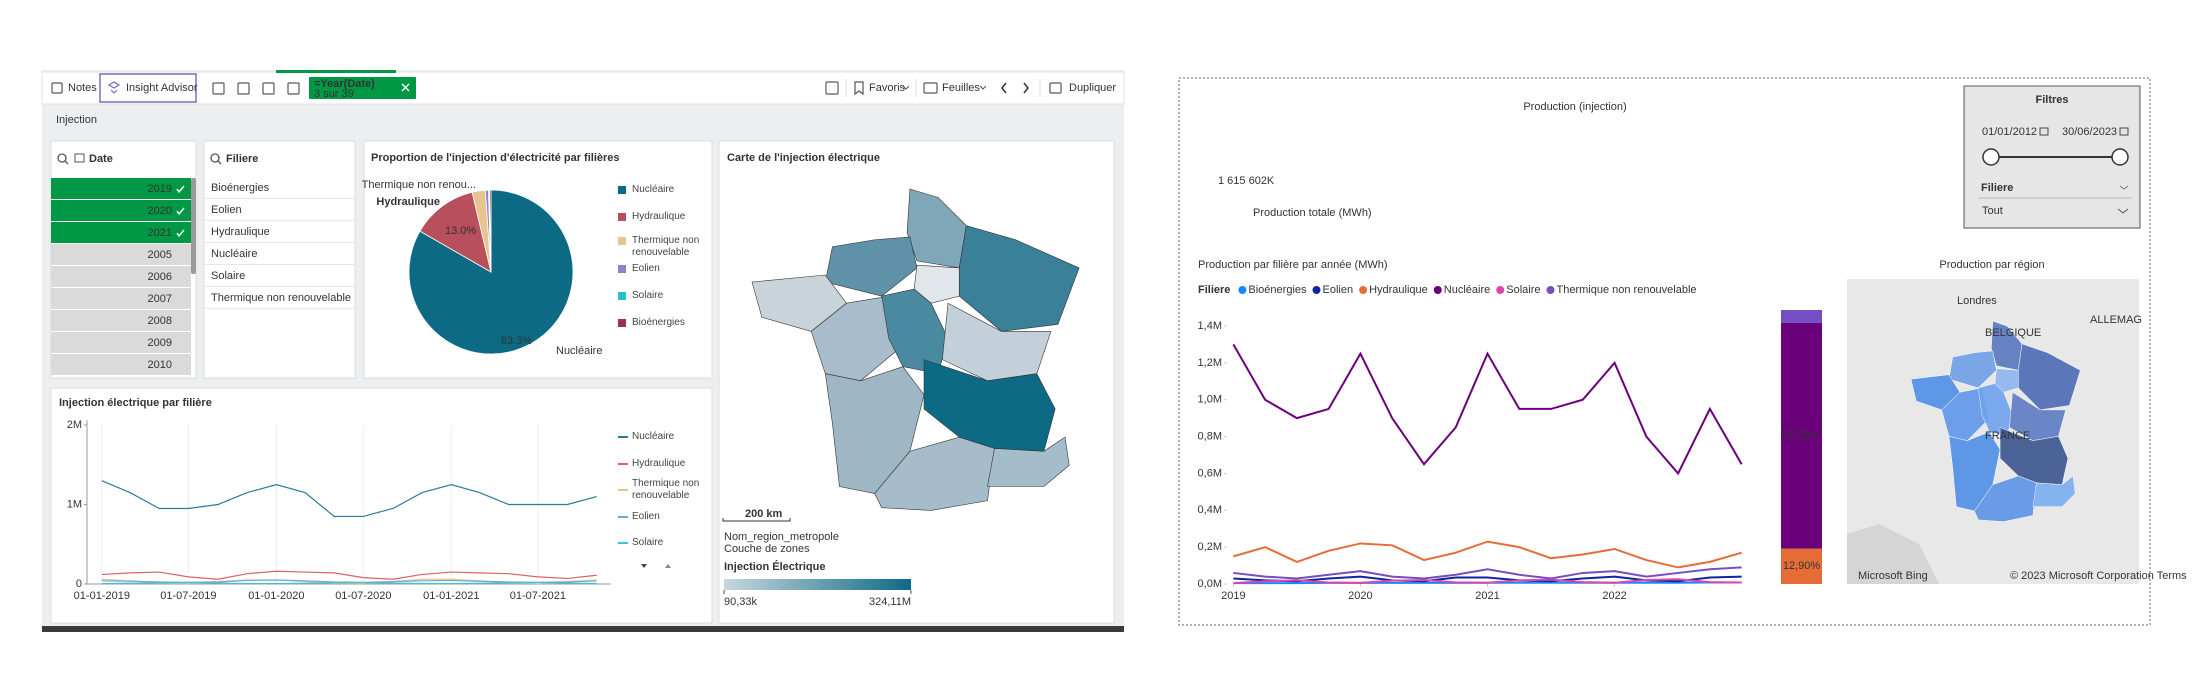 This screenshot has height=700, width=2200. Describe the element at coordinates (1802, 566) in the screenshot. I see `bar-value-label: 12,90%` at that location.